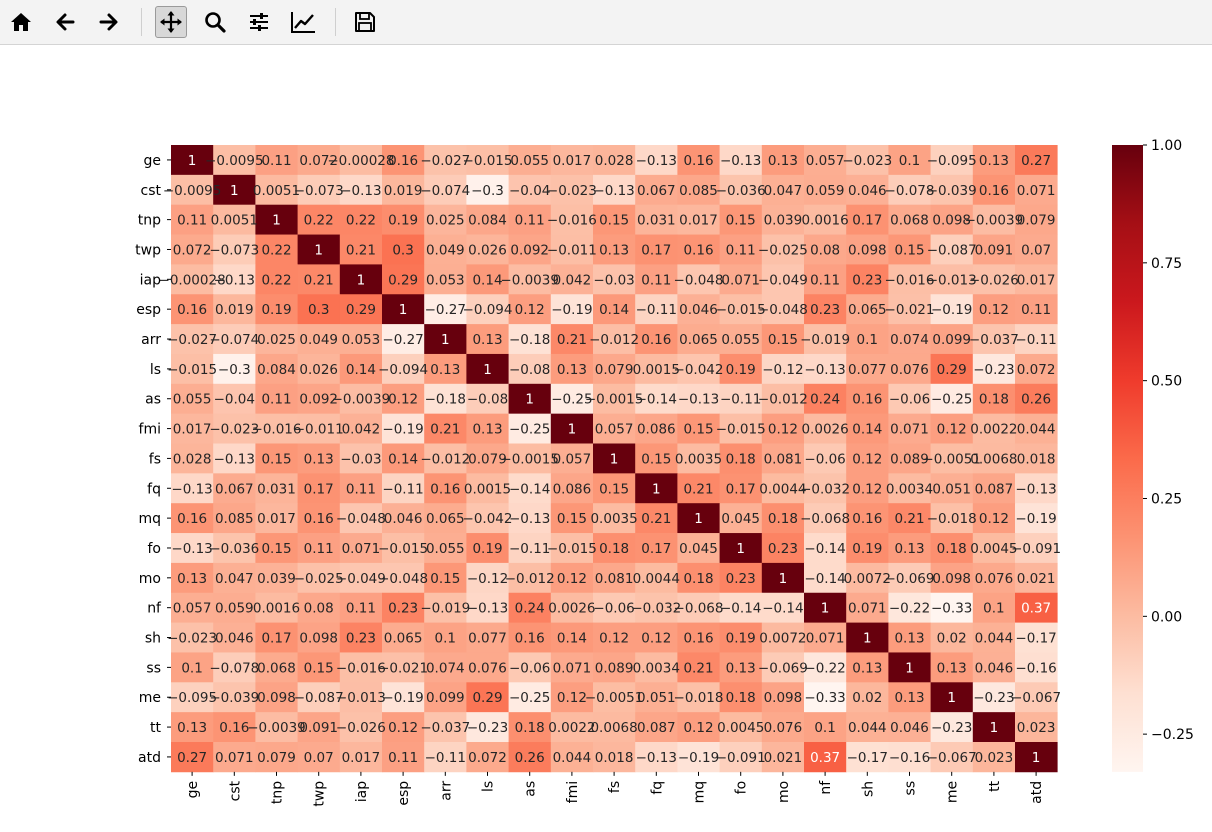 This screenshot has height=832, width=1212. Describe the element at coordinates (403, 400) in the screenshot. I see `cell-value-label: 0.12` at that location.